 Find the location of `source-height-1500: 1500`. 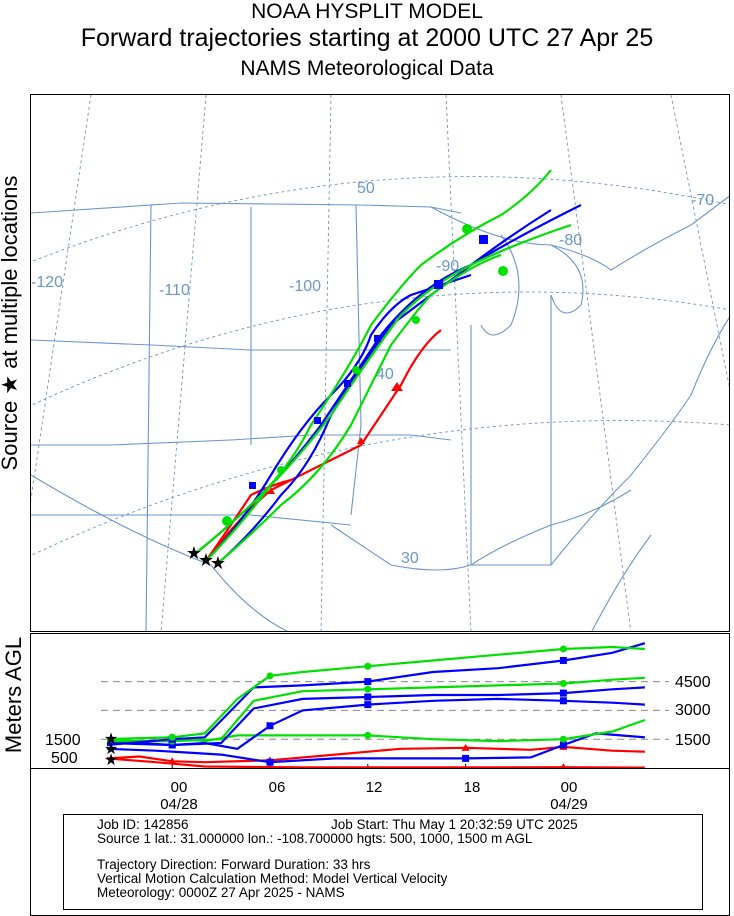

source-height-1500: 1500 is located at coordinates (63, 740).